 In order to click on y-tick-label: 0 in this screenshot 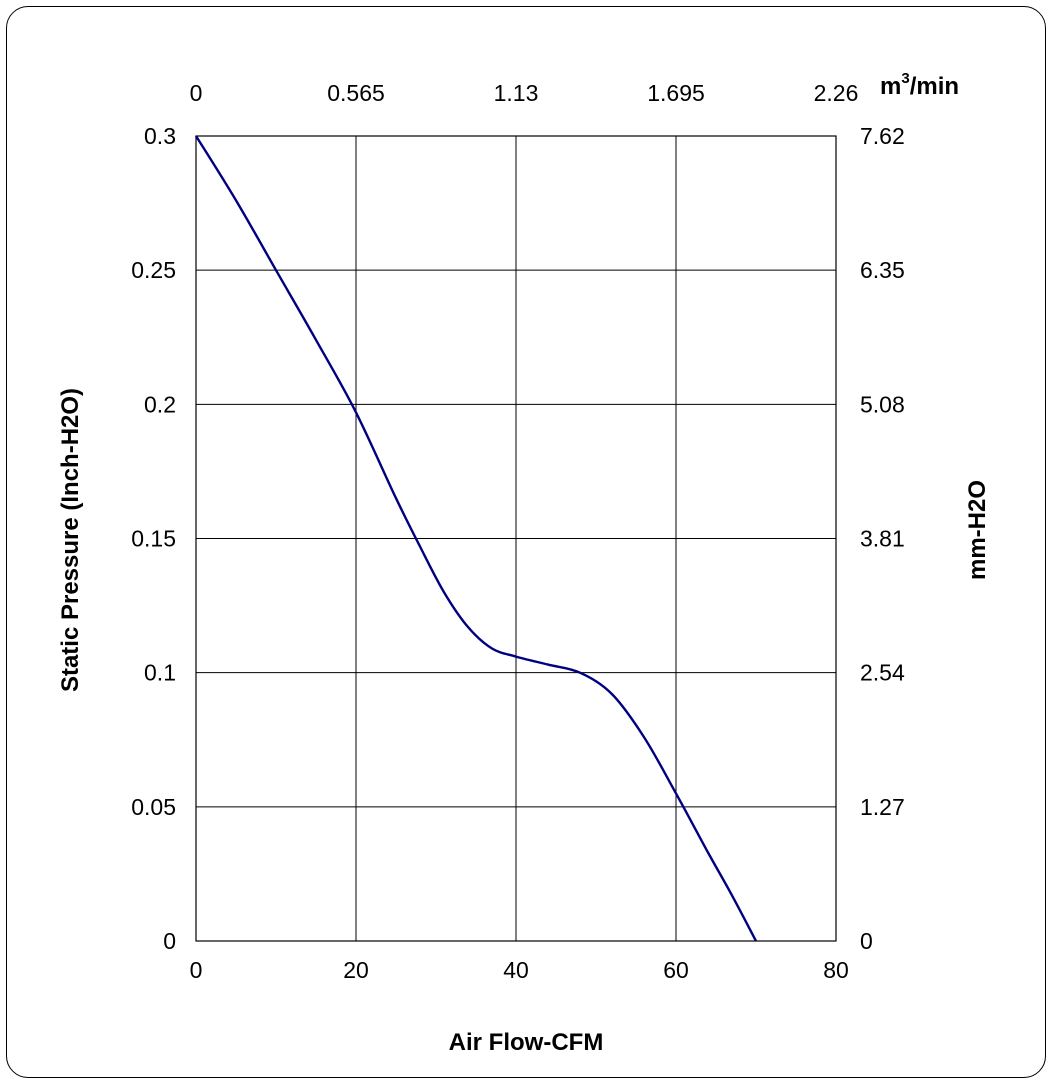, I will do `click(169, 941)`.